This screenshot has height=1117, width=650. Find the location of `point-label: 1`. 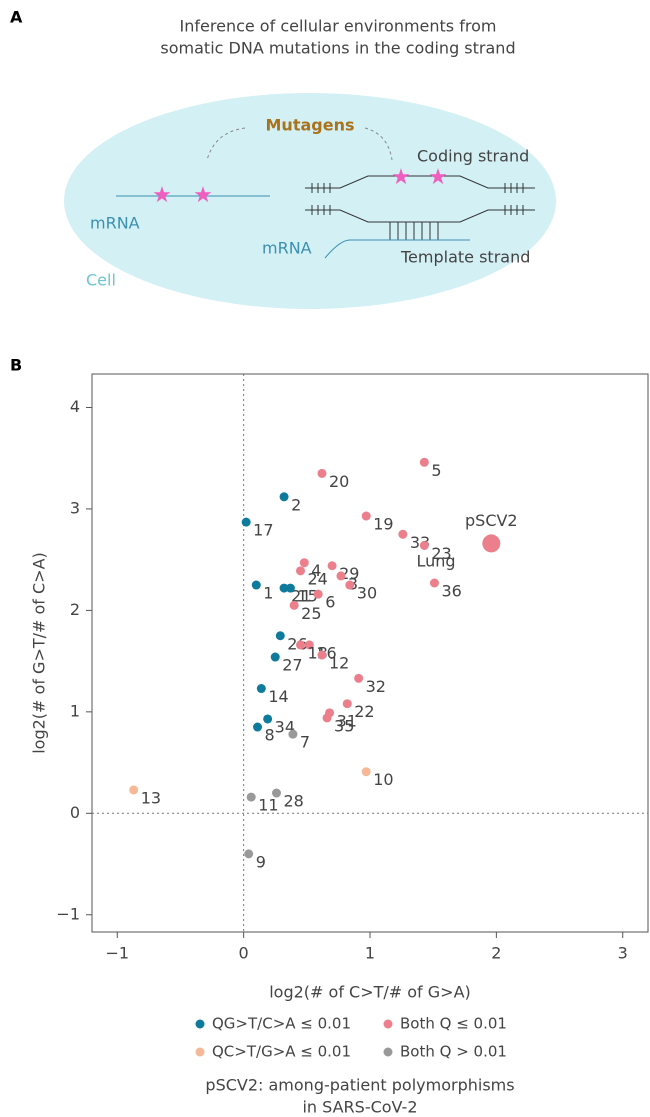

point-label: 1 is located at coordinates (268, 593).